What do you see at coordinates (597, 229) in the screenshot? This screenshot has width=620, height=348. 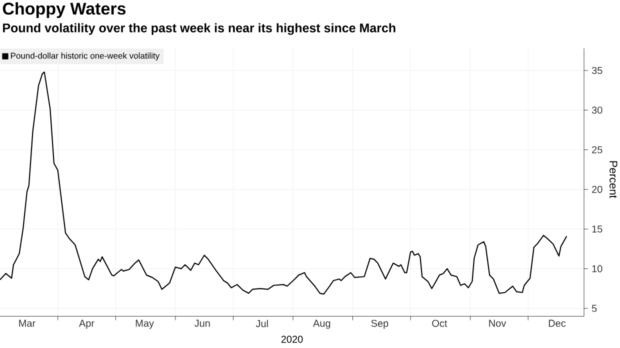 I see `y-tick-label: 15` at bounding box center [597, 229].